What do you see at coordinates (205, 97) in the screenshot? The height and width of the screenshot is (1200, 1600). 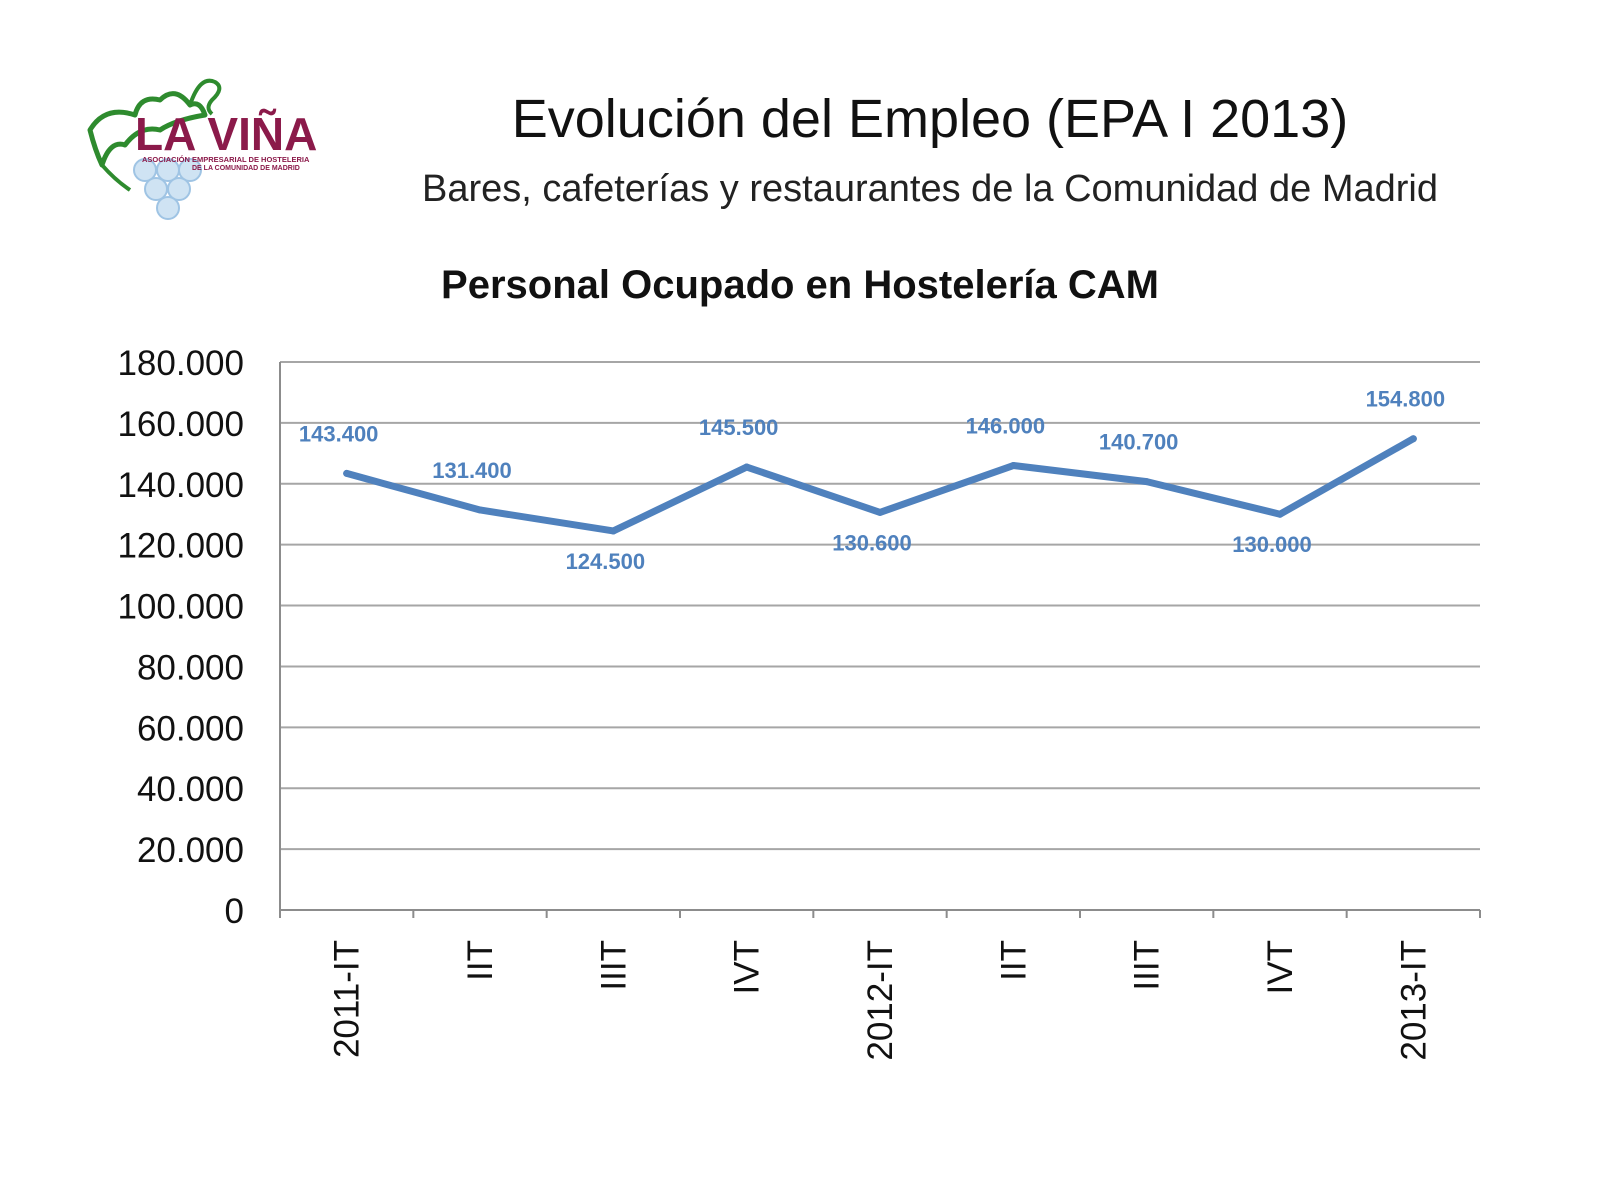 I see `vine-tendril-icon` at bounding box center [205, 97].